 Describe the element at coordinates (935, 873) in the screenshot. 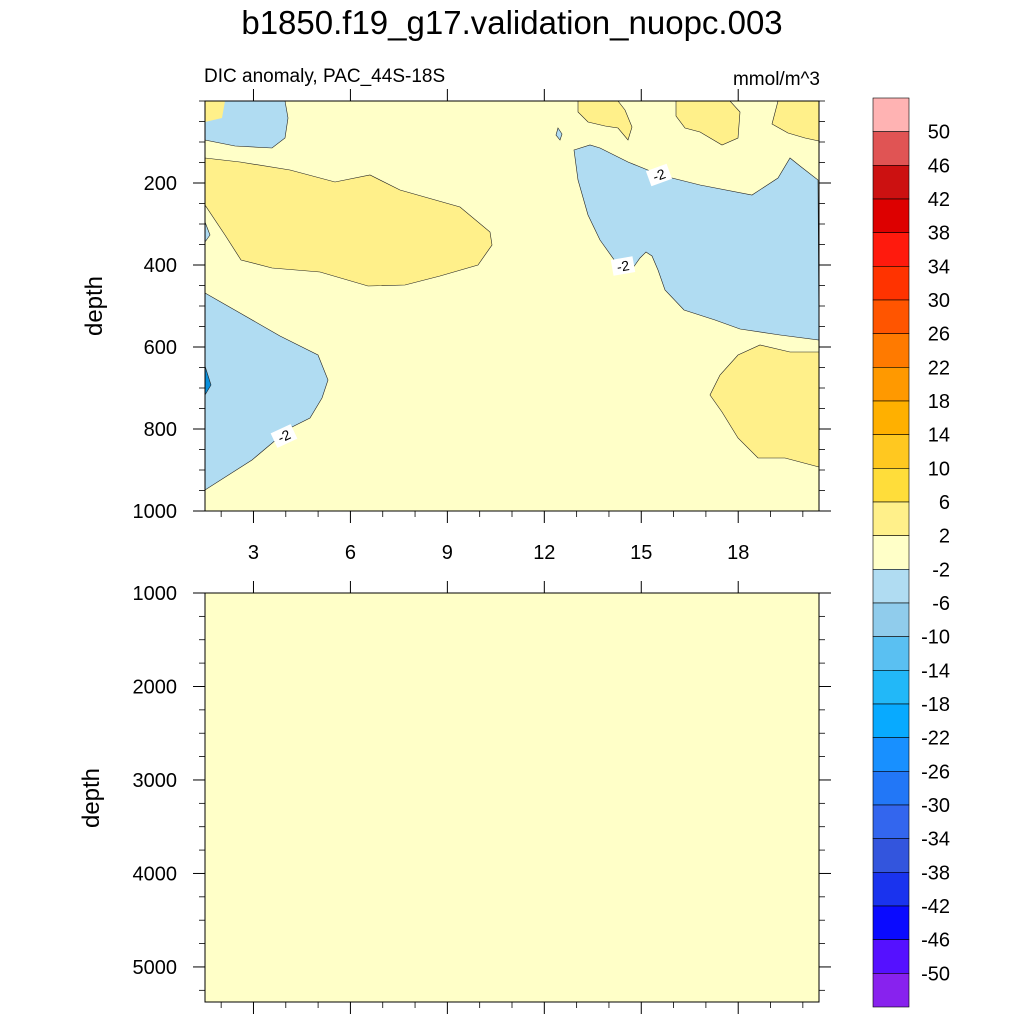

I see `colorbar-label-22: -38` at that location.